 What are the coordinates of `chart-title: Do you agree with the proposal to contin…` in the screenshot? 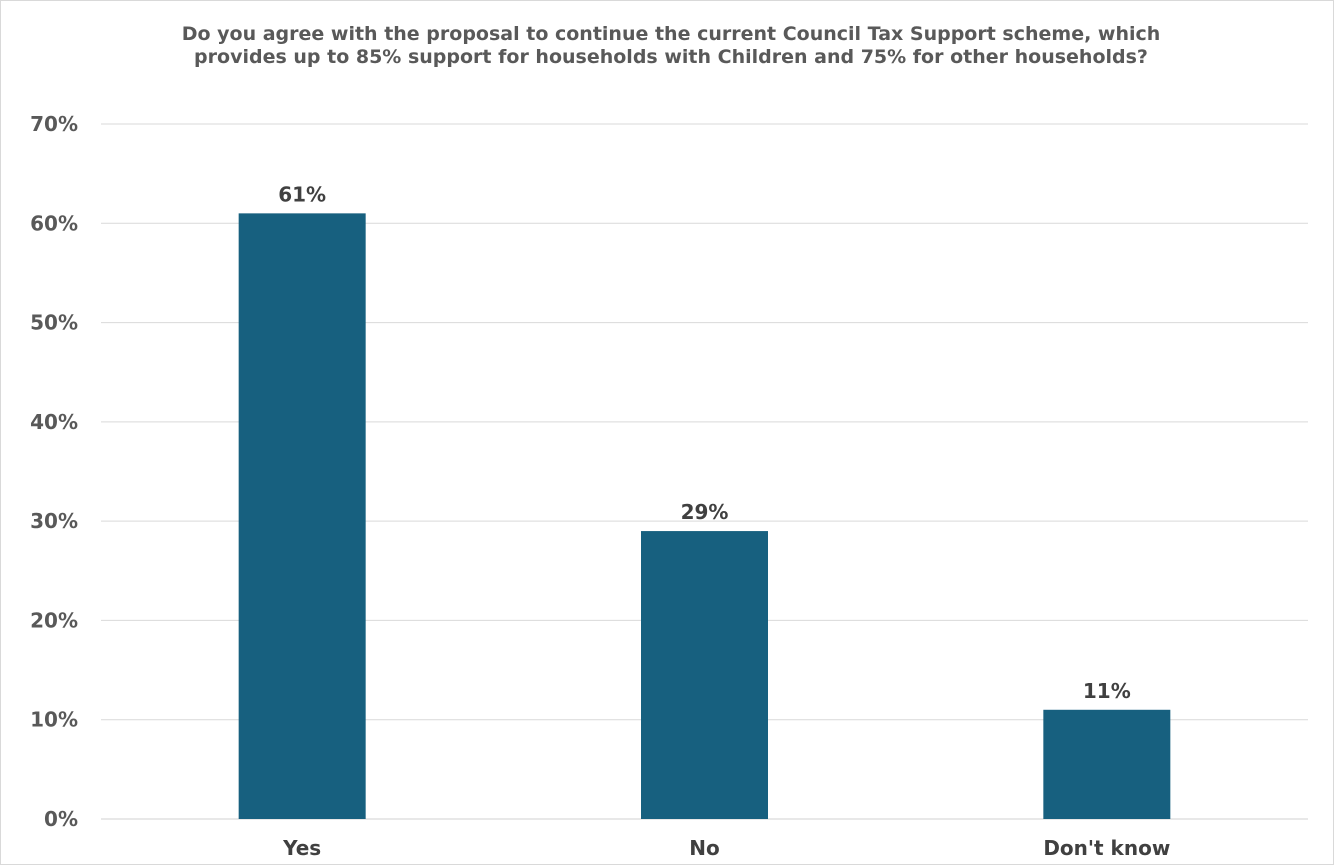 It's located at (671, 45).